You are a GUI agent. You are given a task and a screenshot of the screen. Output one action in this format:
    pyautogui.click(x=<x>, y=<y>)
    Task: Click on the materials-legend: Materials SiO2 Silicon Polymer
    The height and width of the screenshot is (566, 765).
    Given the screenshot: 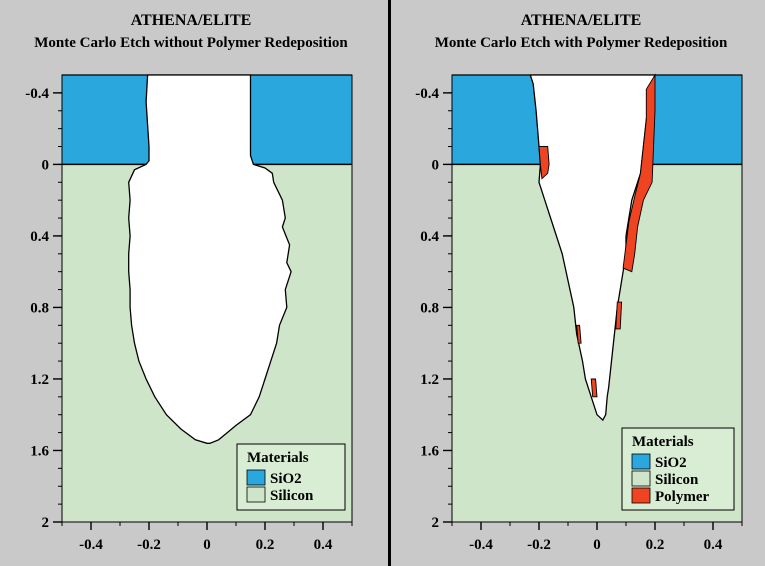 What is the action you would take?
    pyautogui.click(x=678, y=469)
    